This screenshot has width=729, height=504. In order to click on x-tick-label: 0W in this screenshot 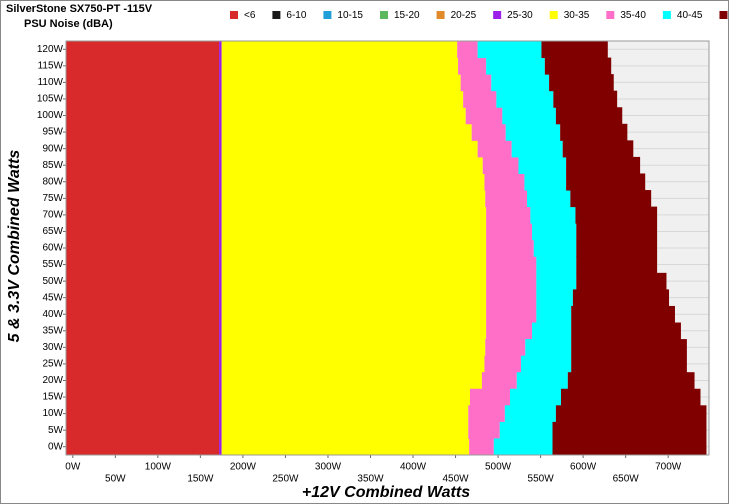, I will do `click(73, 467)`.